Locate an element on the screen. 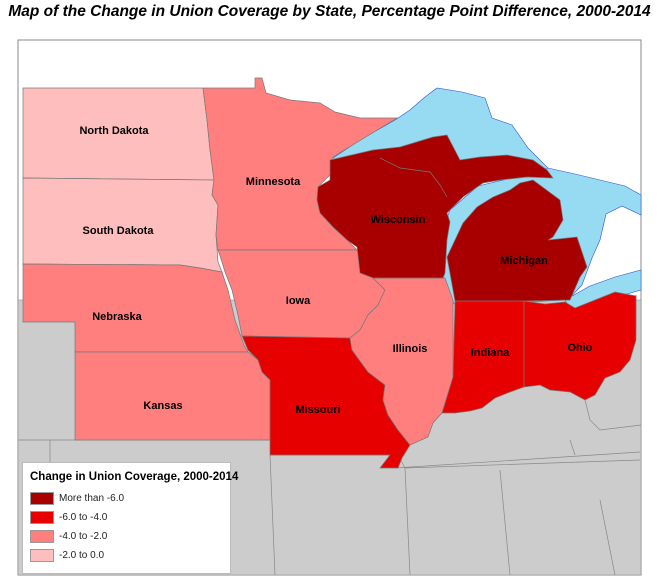 This screenshot has height=581, width=659. label-michigan: Michigan is located at coordinates (524, 261).